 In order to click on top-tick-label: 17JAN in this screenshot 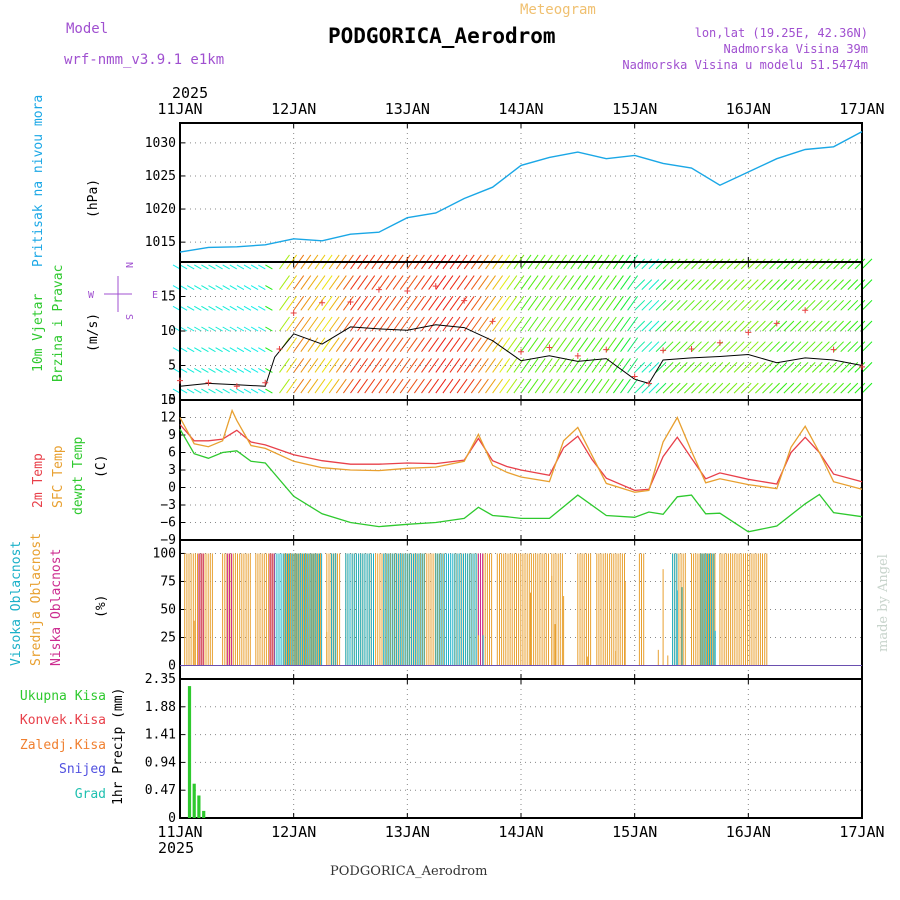, I will do `click(861, 109)`.